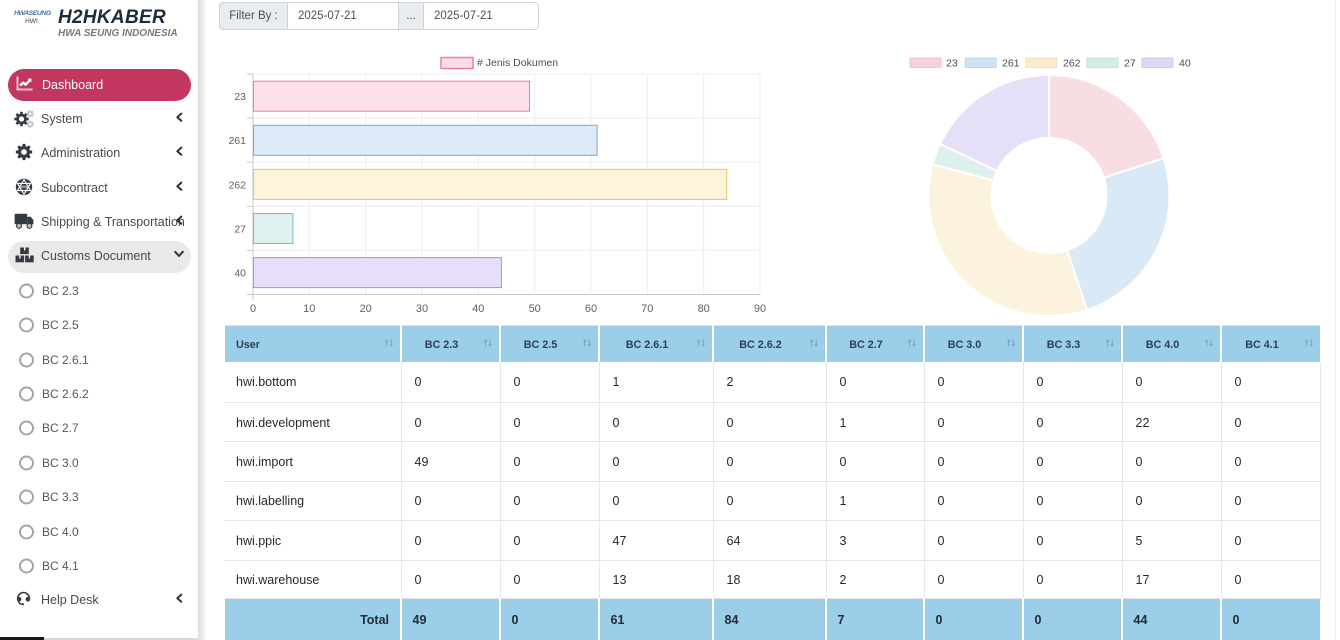 Image resolution: width=1340 pixels, height=640 pixels. What do you see at coordinates (422, 309) in the screenshot?
I see `svg-text: 30` at bounding box center [422, 309].